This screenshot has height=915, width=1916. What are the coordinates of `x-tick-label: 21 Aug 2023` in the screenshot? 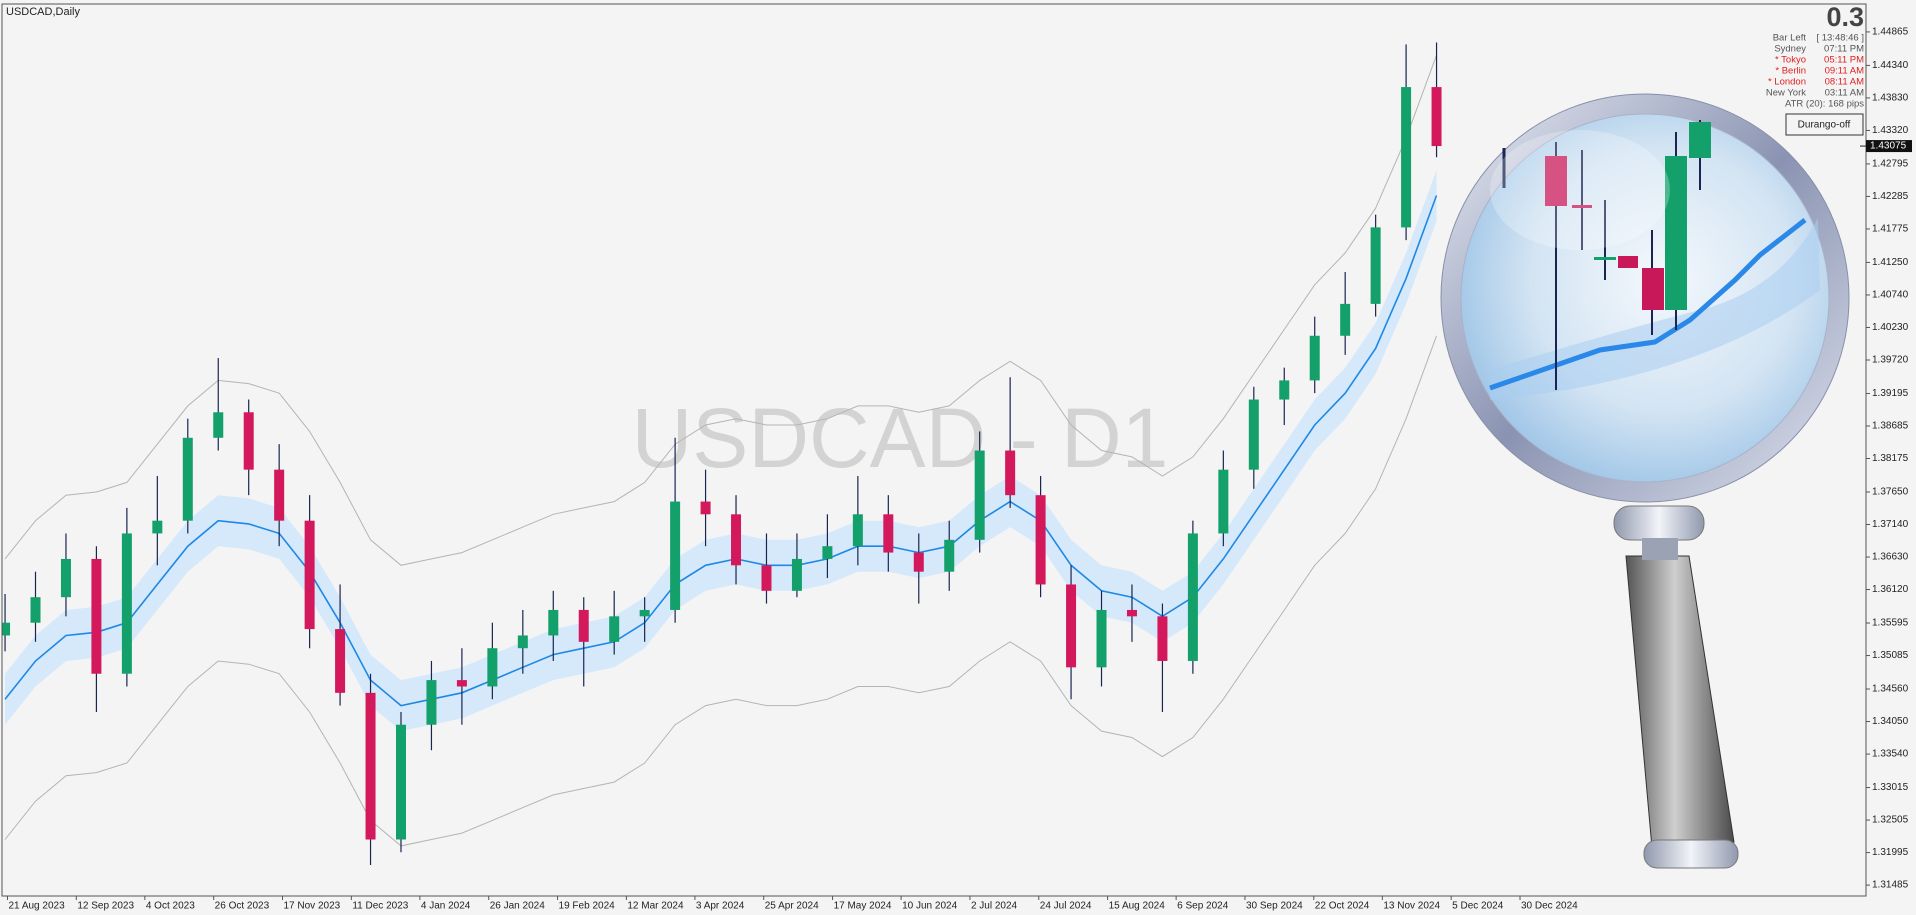 It's located at (36, 906).